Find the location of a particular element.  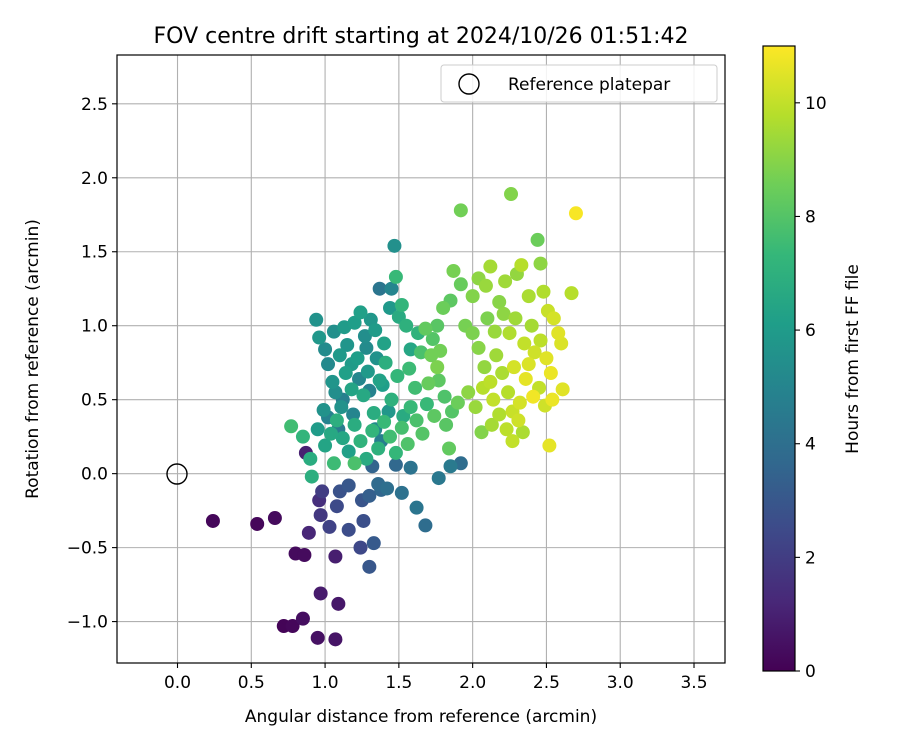

x-tick-label: 3.0 is located at coordinates (620, 683).